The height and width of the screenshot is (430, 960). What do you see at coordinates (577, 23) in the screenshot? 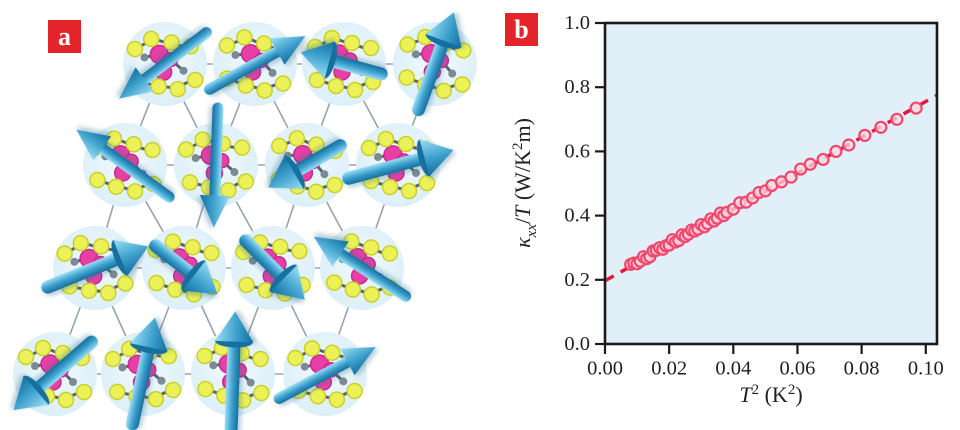
I see `y-tick-label: 1.0` at bounding box center [577, 23].